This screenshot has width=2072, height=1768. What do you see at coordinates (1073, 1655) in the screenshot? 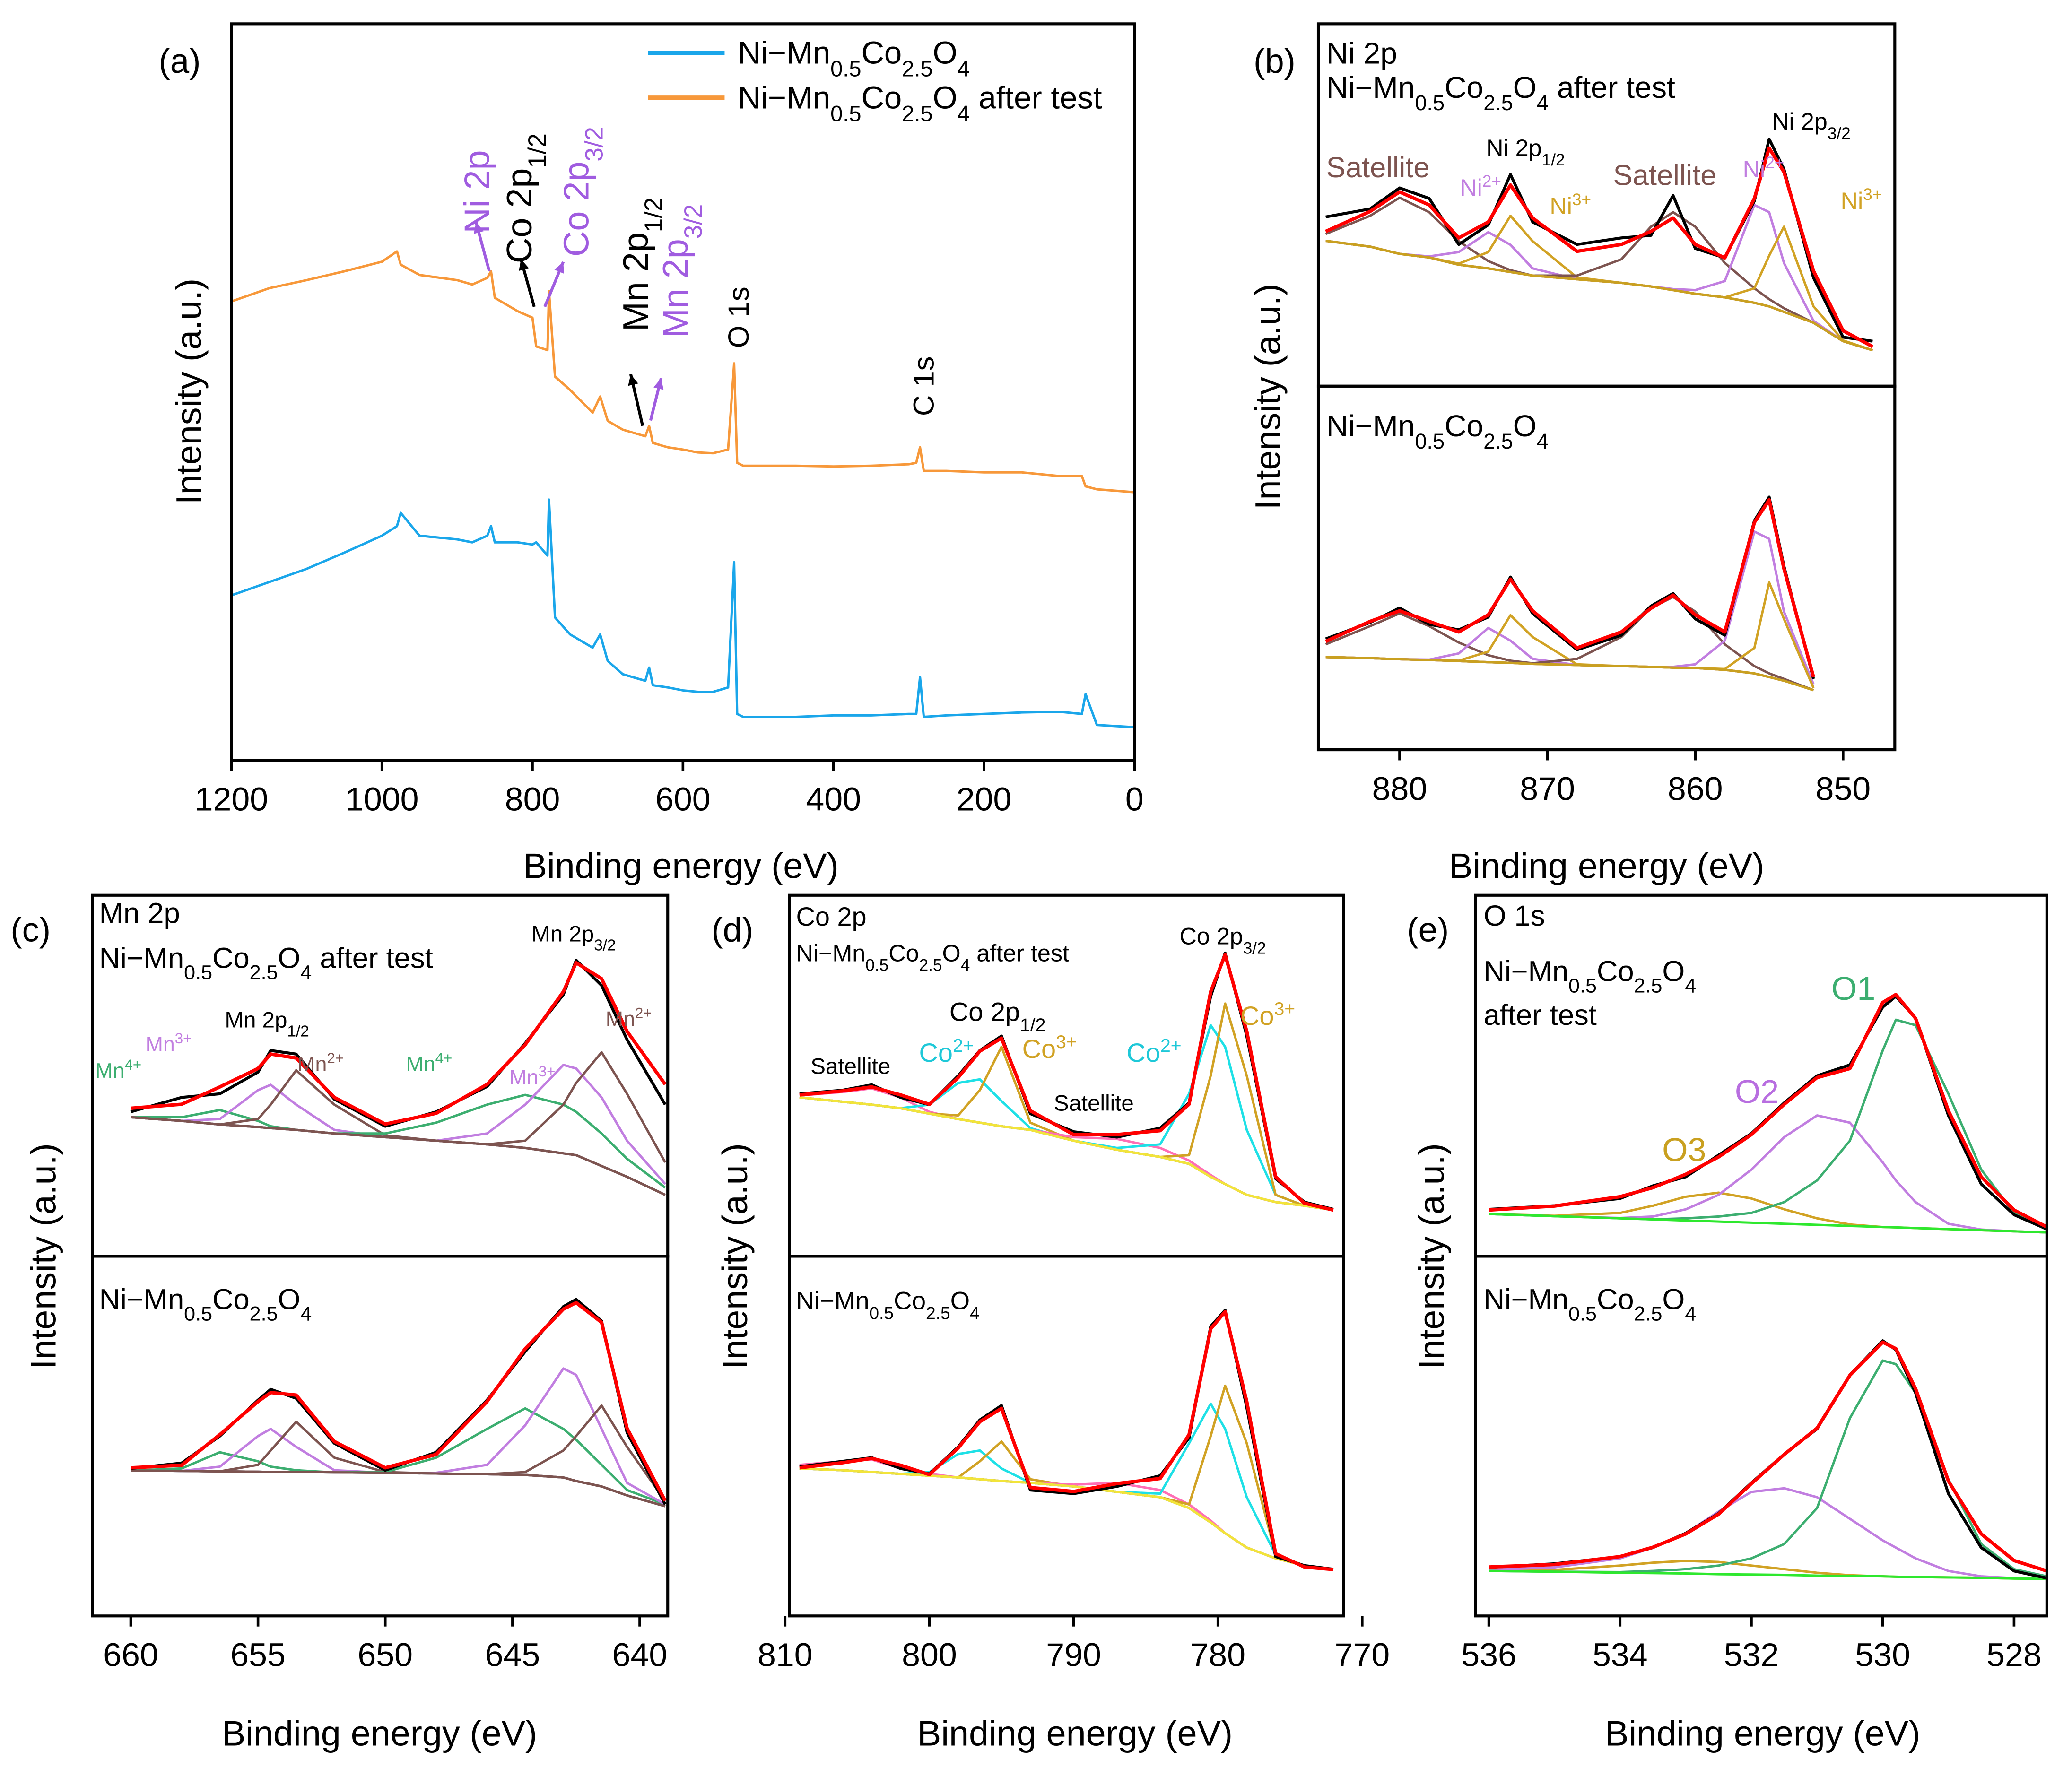
I see `x-tick-label: 790` at bounding box center [1073, 1655].